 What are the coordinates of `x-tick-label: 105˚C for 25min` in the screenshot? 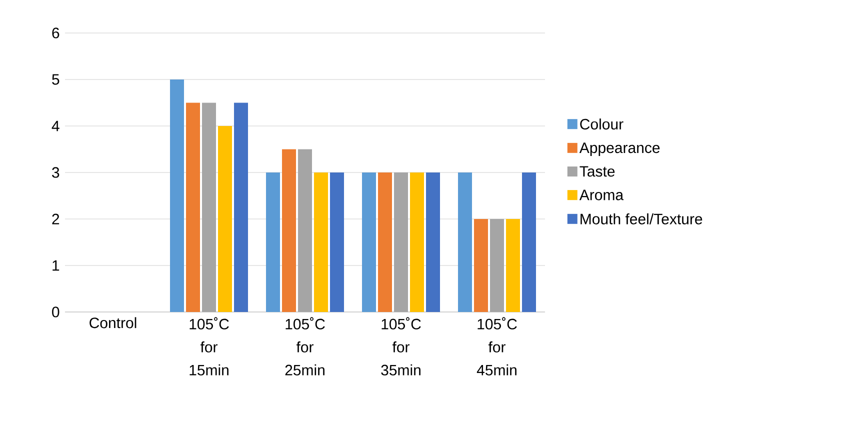 It's located at (305, 346).